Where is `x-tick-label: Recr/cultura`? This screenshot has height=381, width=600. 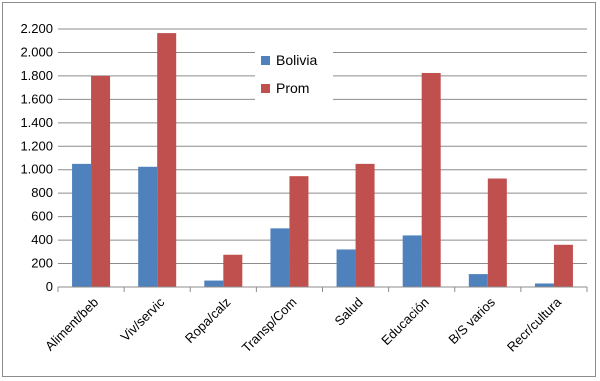
x-tick-label: Recr/cultura is located at coordinates (534, 324).